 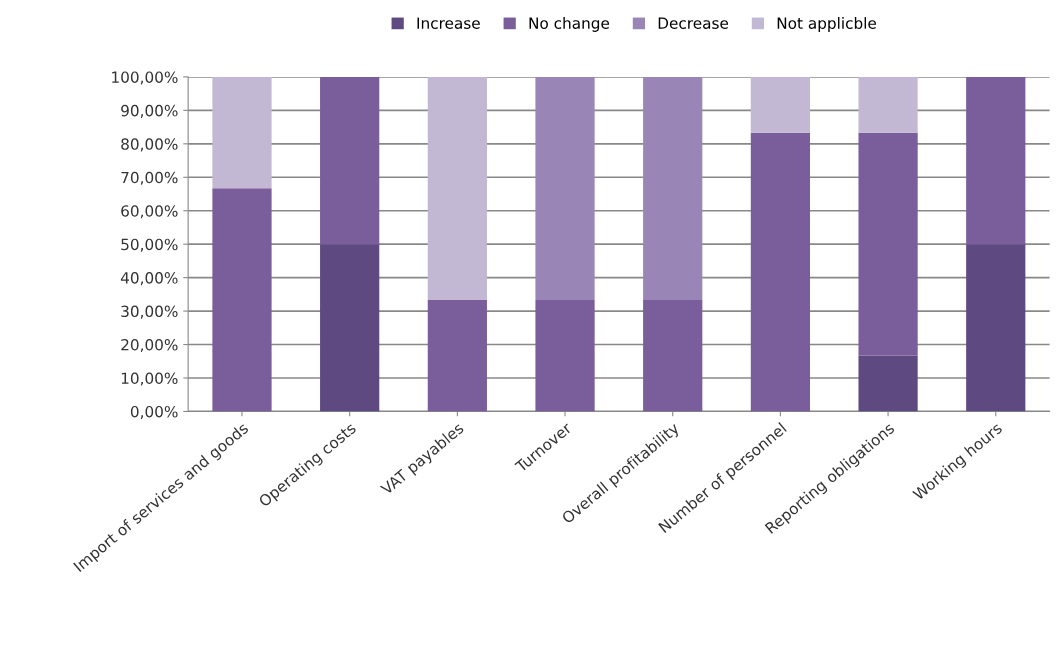 What do you see at coordinates (569, 24) in the screenshot?
I see `legend-label: No change` at bounding box center [569, 24].